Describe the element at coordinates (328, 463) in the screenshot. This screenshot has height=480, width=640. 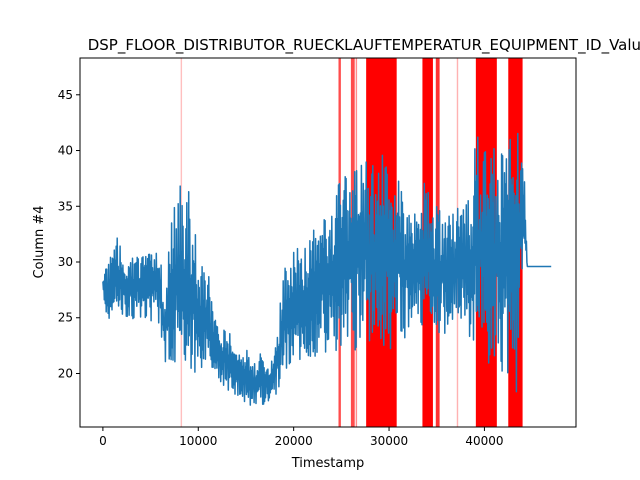
I see `x-axis-label: Timestamp` at that location.